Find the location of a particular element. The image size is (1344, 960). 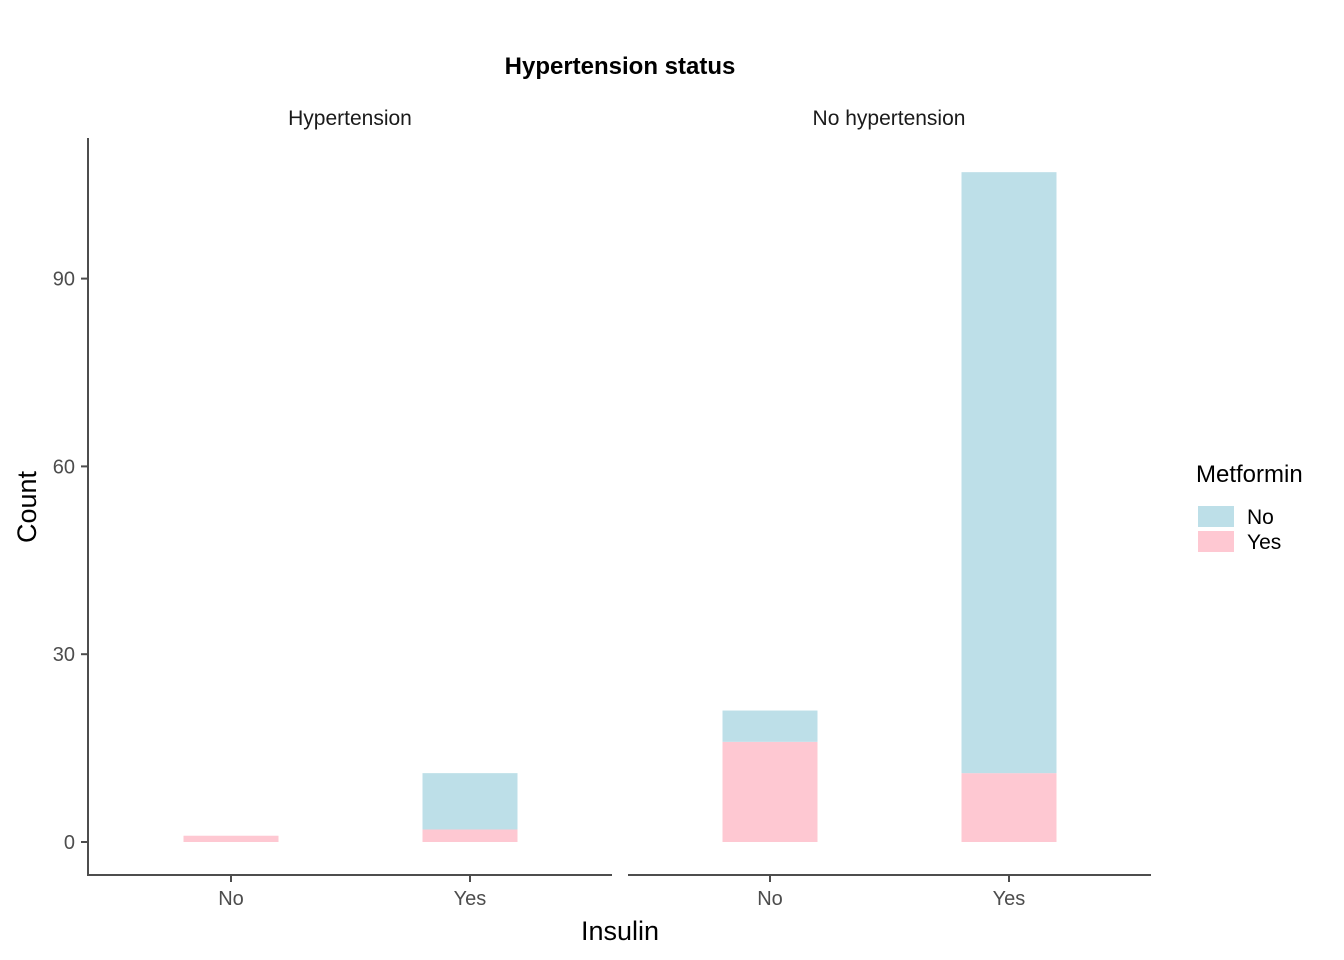

y-axis-title: Count is located at coordinates (27, 506).